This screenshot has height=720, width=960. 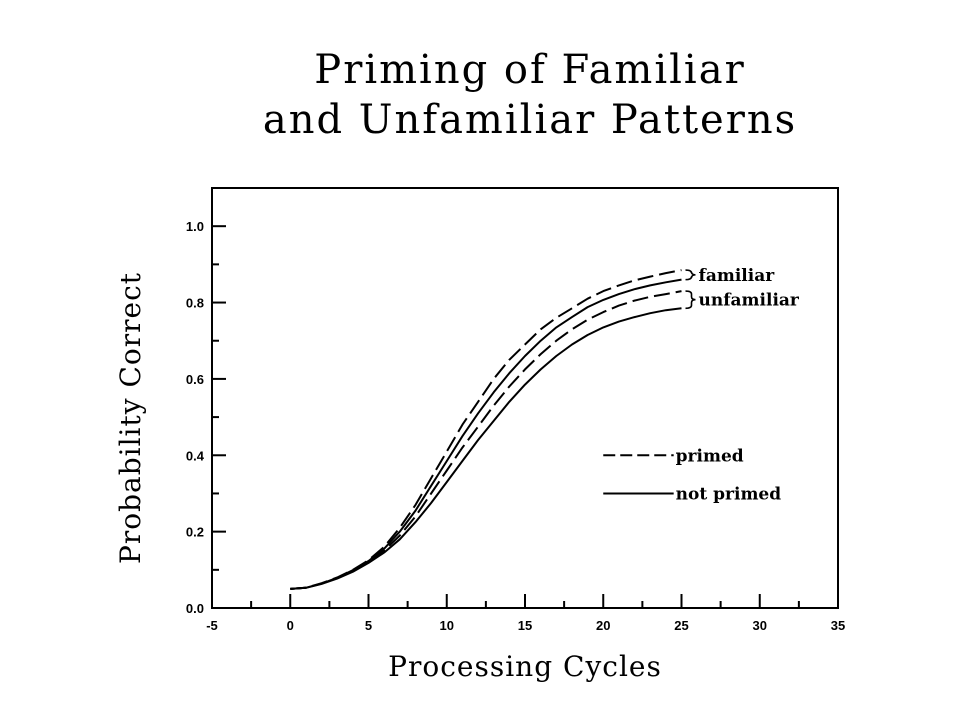 What do you see at coordinates (838, 625) in the screenshot?
I see `x-tick-label: 35` at bounding box center [838, 625].